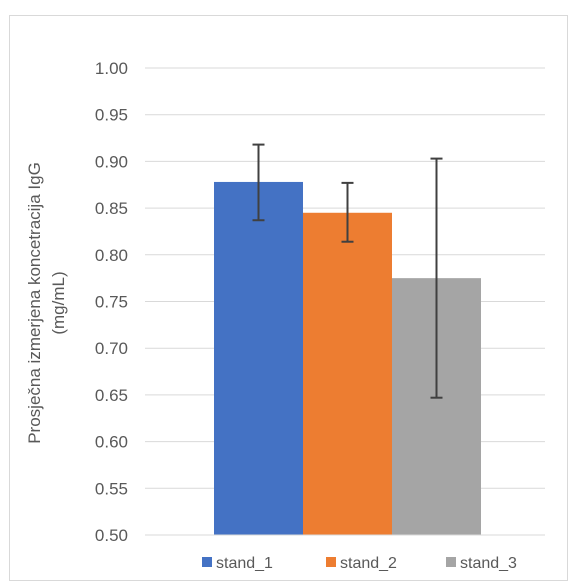 This screenshot has height=586, width=579. What do you see at coordinates (488, 563) in the screenshot?
I see `legend-label-stand_3: stand_3` at bounding box center [488, 563].